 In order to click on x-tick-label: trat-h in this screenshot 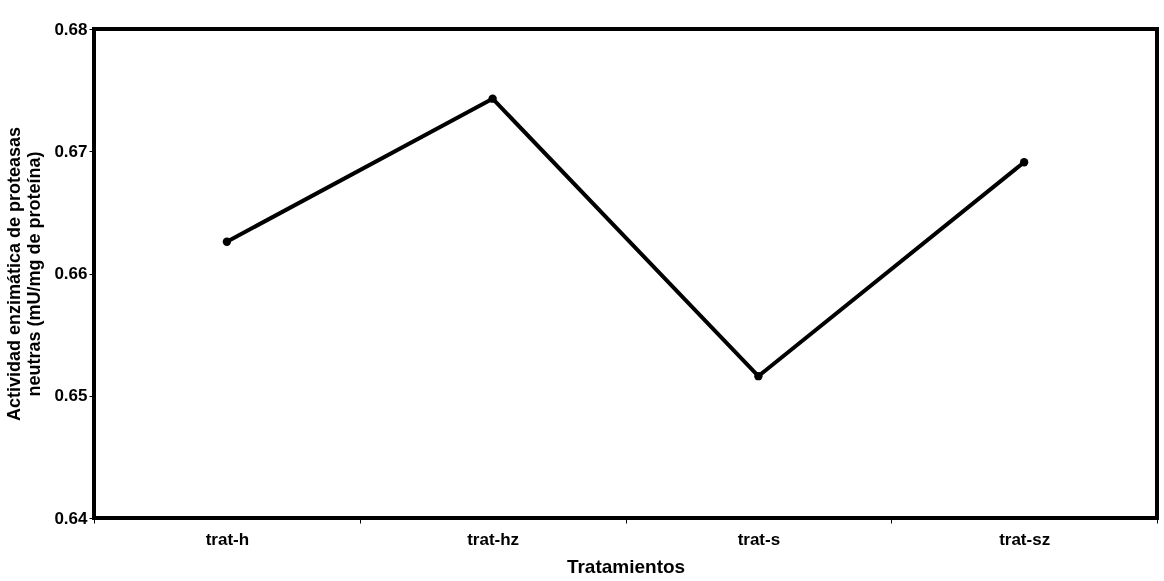, I will do `click(227, 539)`.